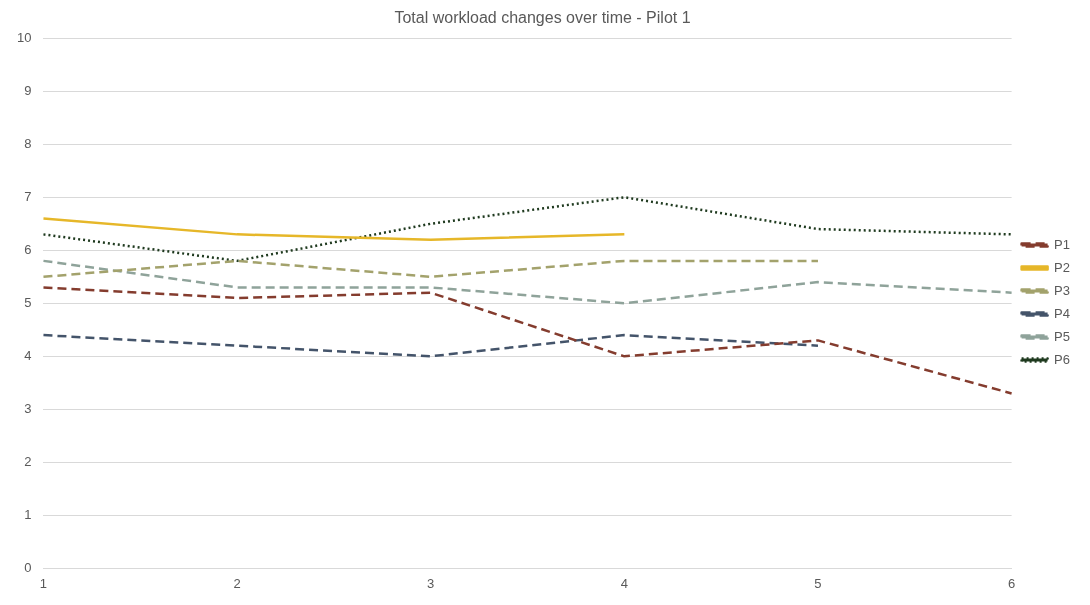 This screenshot has height=605, width=1090. I want to click on x-tick-label: 4, so click(624, 583).